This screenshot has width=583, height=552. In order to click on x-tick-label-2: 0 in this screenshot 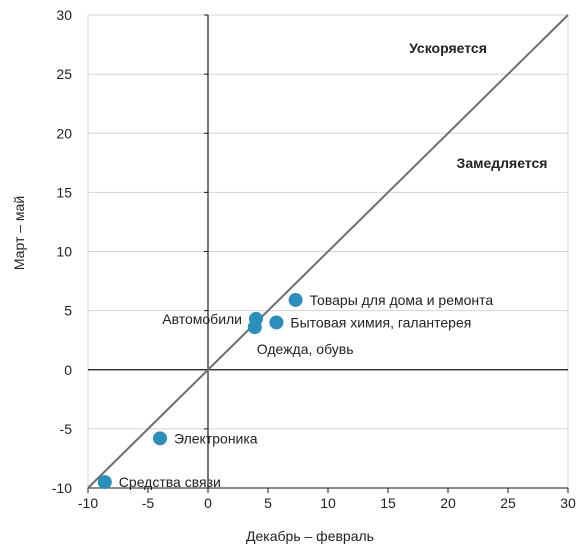, I will do `click(208, 503)`.